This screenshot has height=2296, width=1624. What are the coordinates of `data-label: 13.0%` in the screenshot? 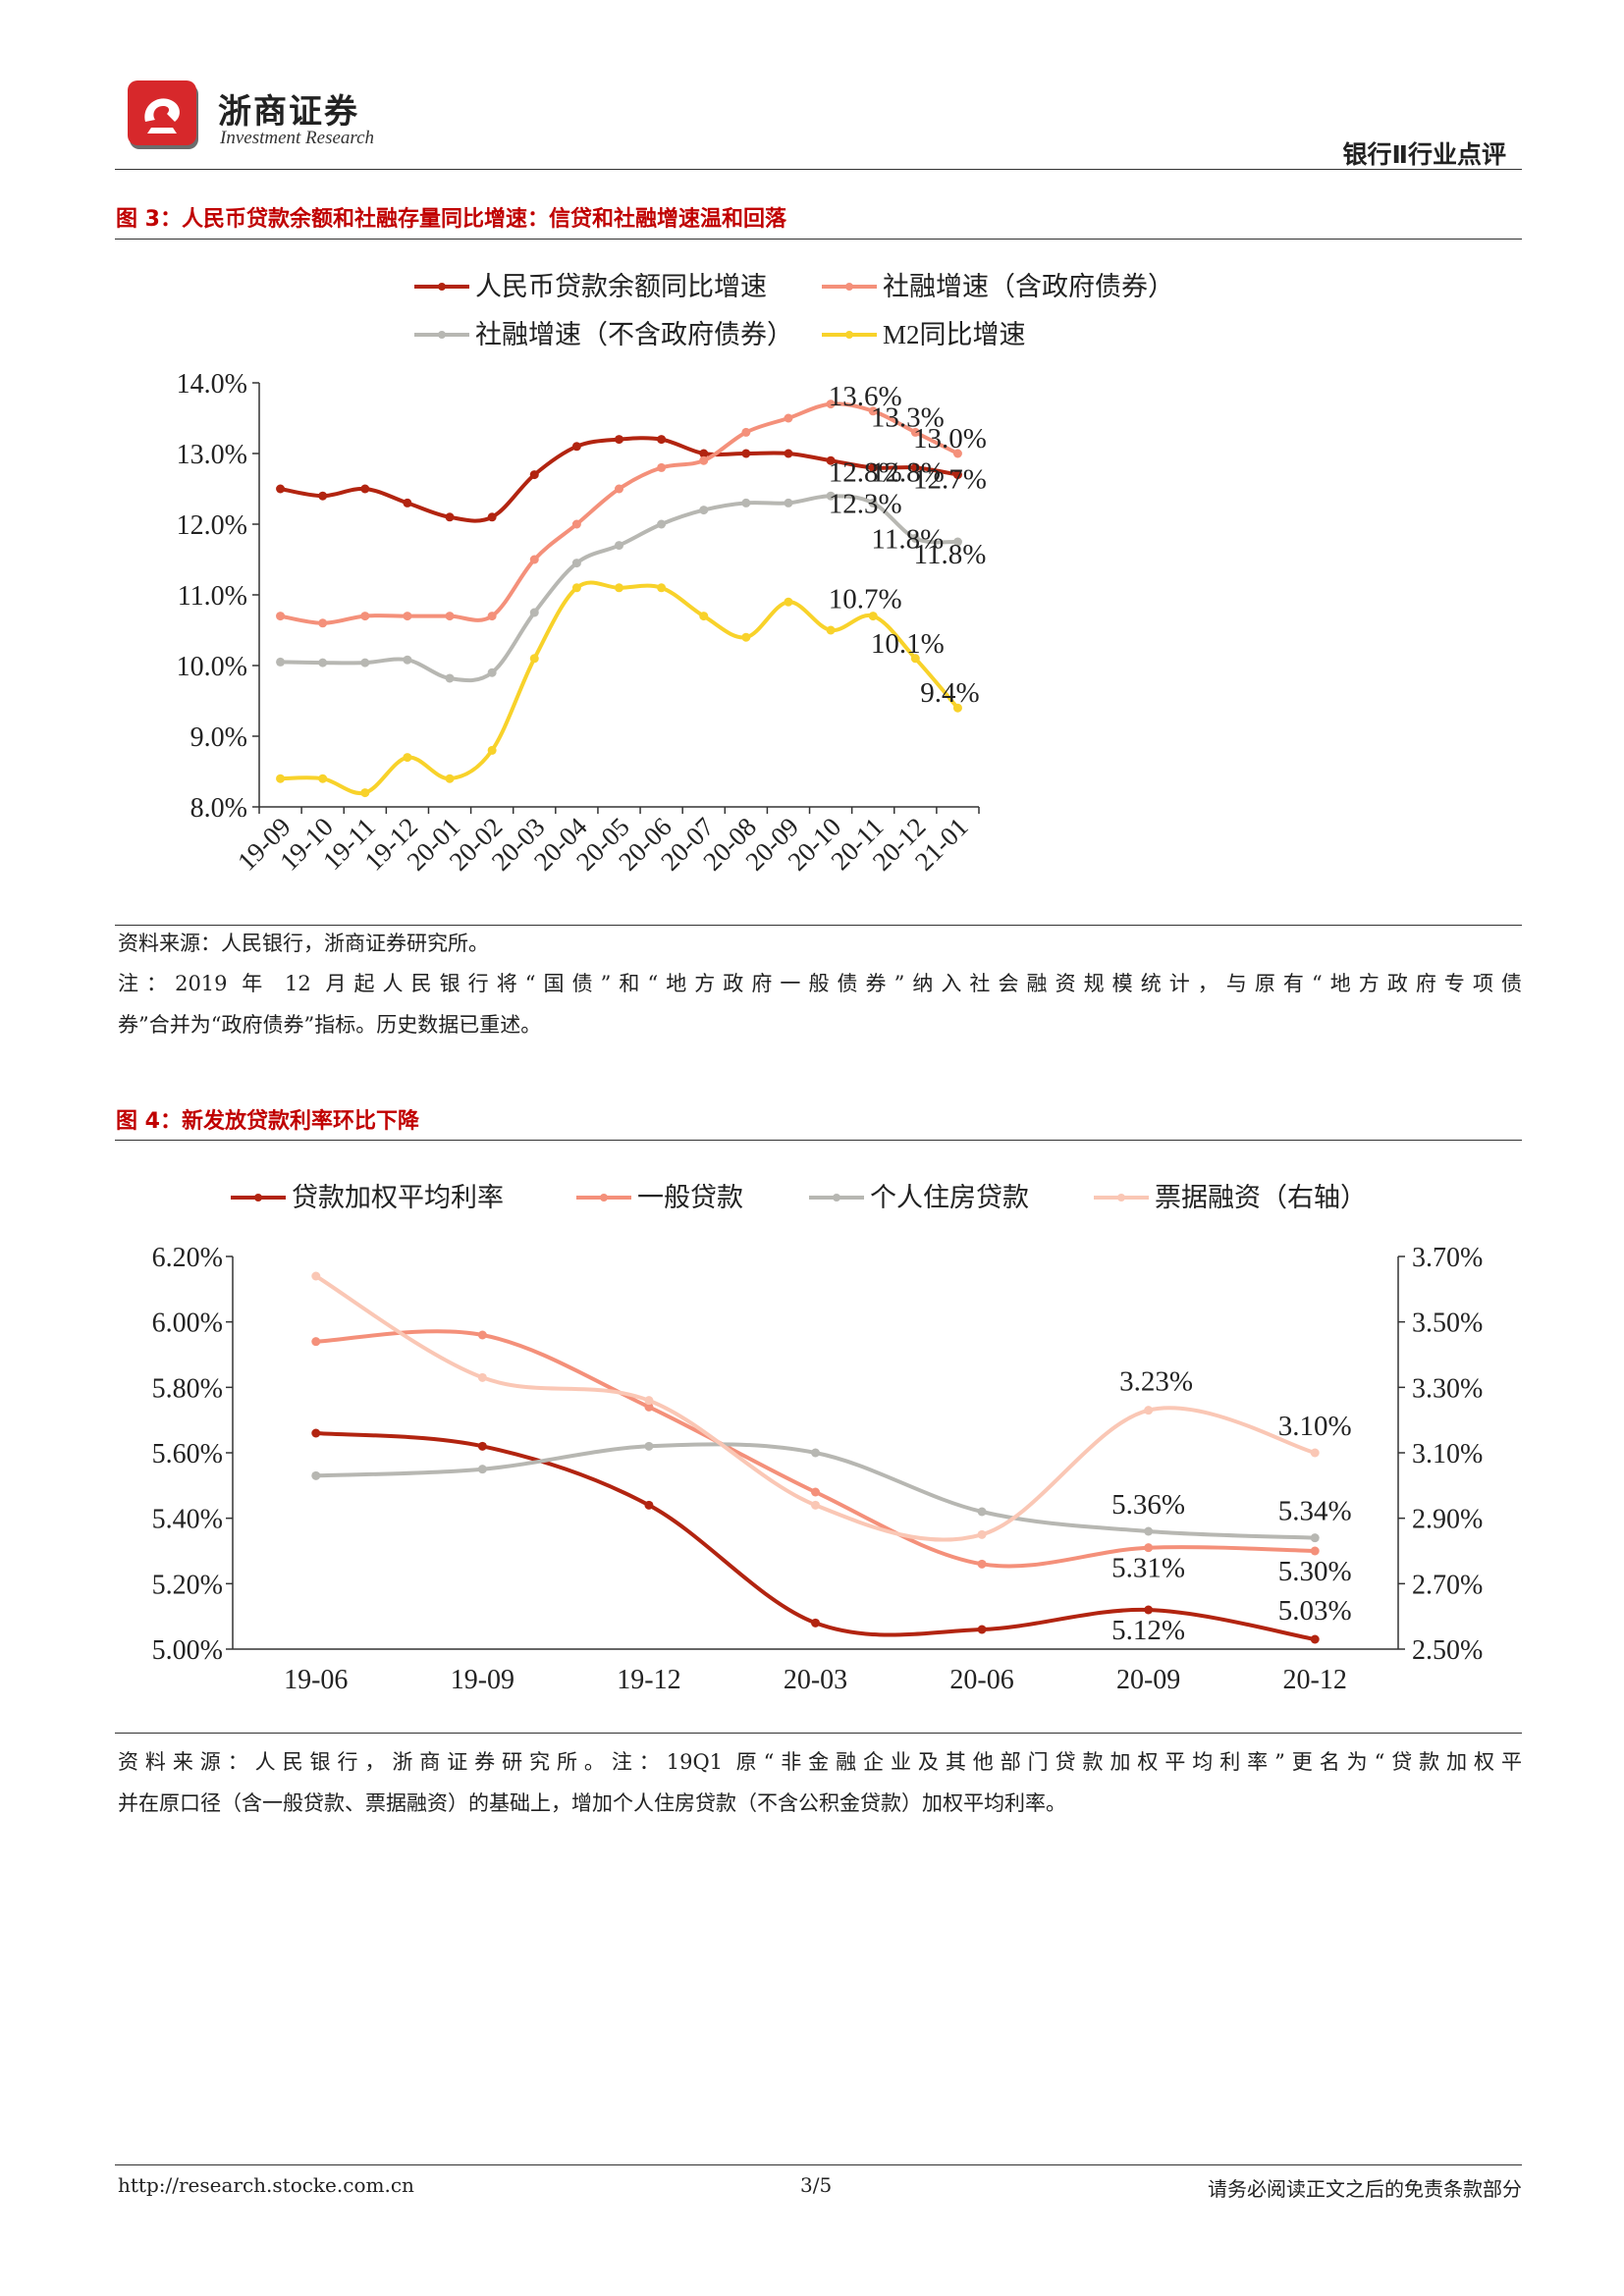 It's located at (950, 438).